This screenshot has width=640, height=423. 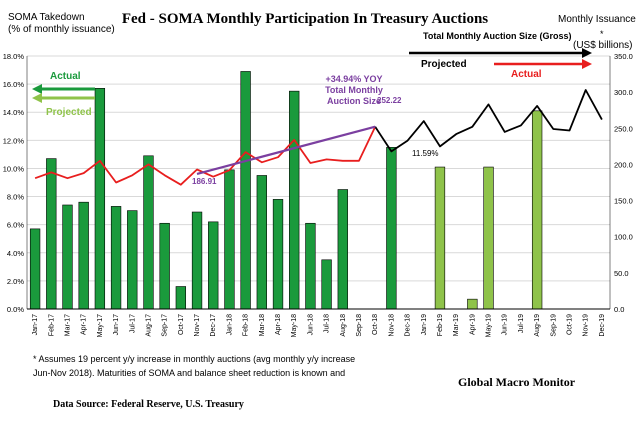 I want to click on left-tick-label: 2.0%, so click(x=15, y=281).